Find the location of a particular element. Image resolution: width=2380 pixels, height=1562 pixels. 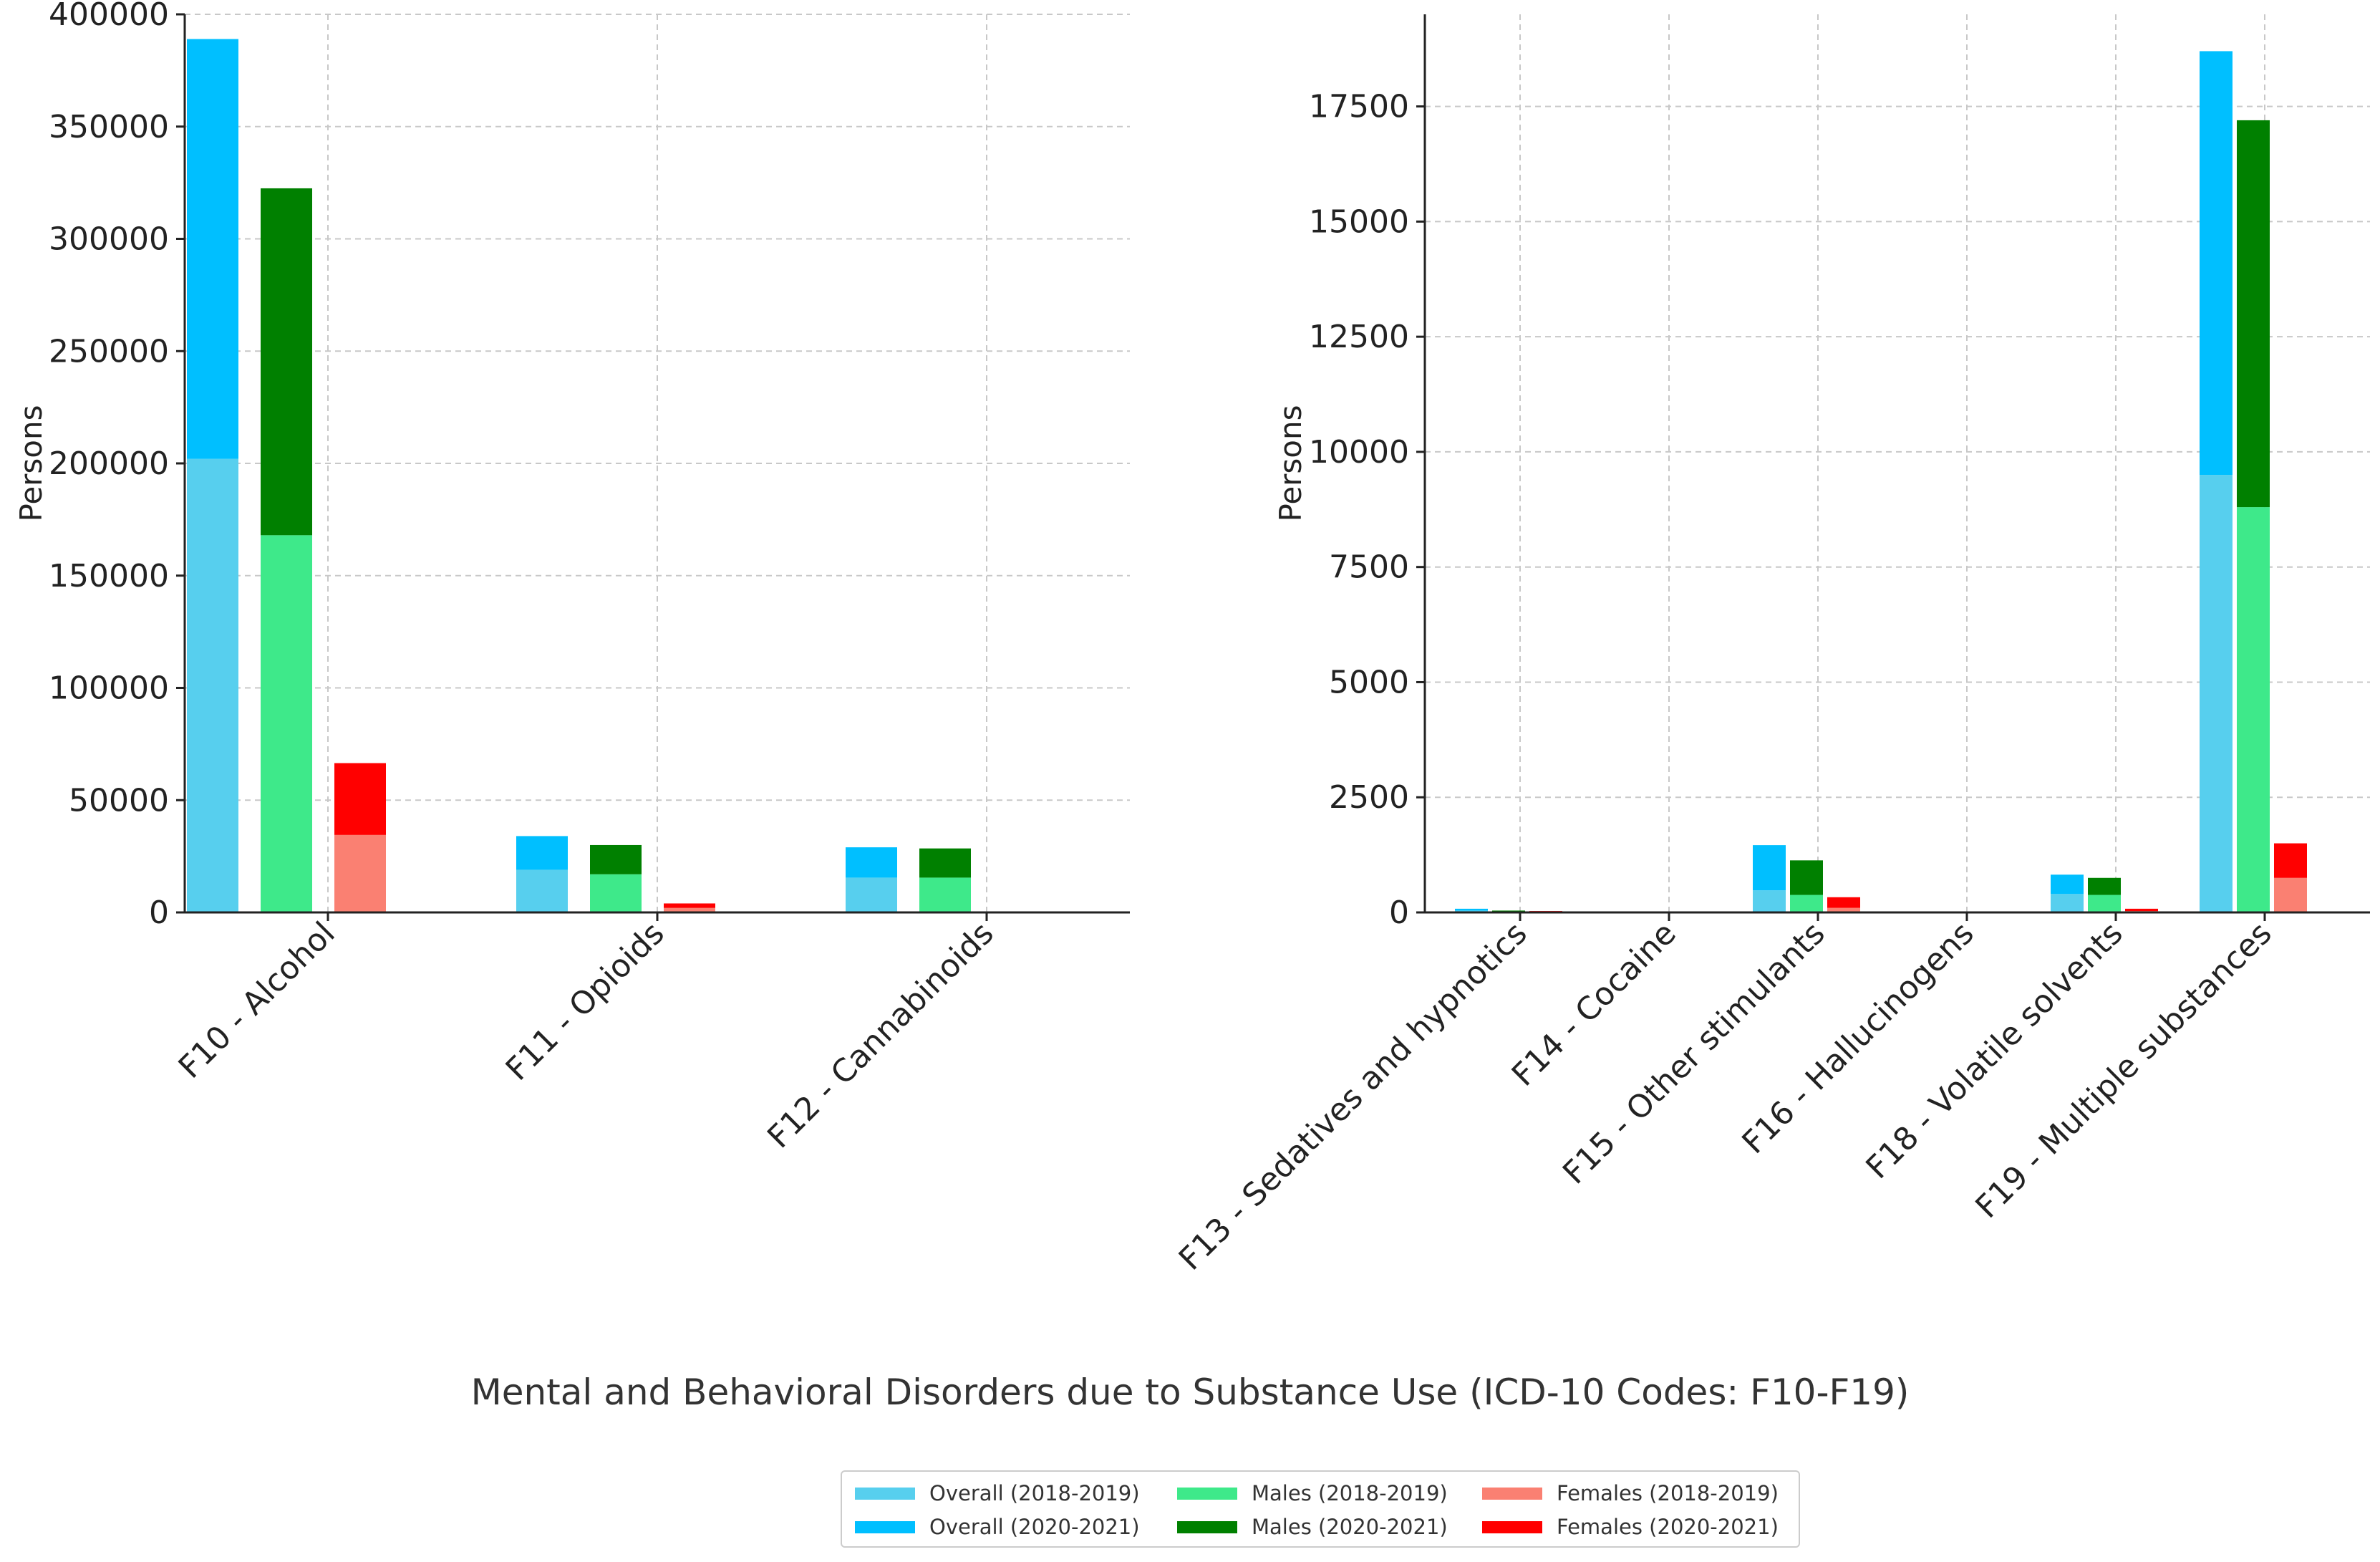

legend-item: Females (2018-2019) is located at coordinates (1630, 1493).